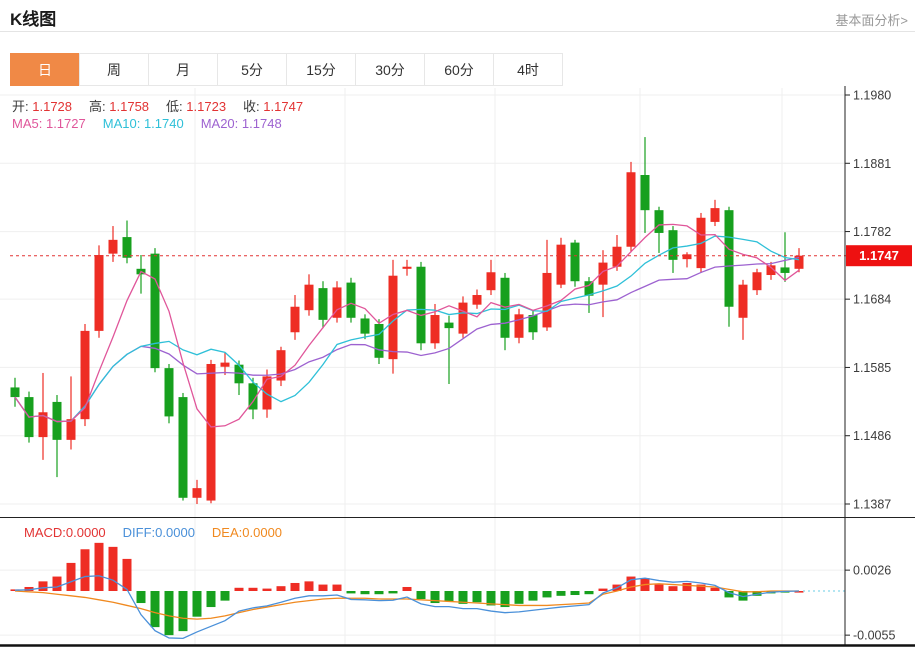 This screenshot has width=915, height=649. I want to click on fundamental-analysis-link: 基本面分析>, so click(871, 20).